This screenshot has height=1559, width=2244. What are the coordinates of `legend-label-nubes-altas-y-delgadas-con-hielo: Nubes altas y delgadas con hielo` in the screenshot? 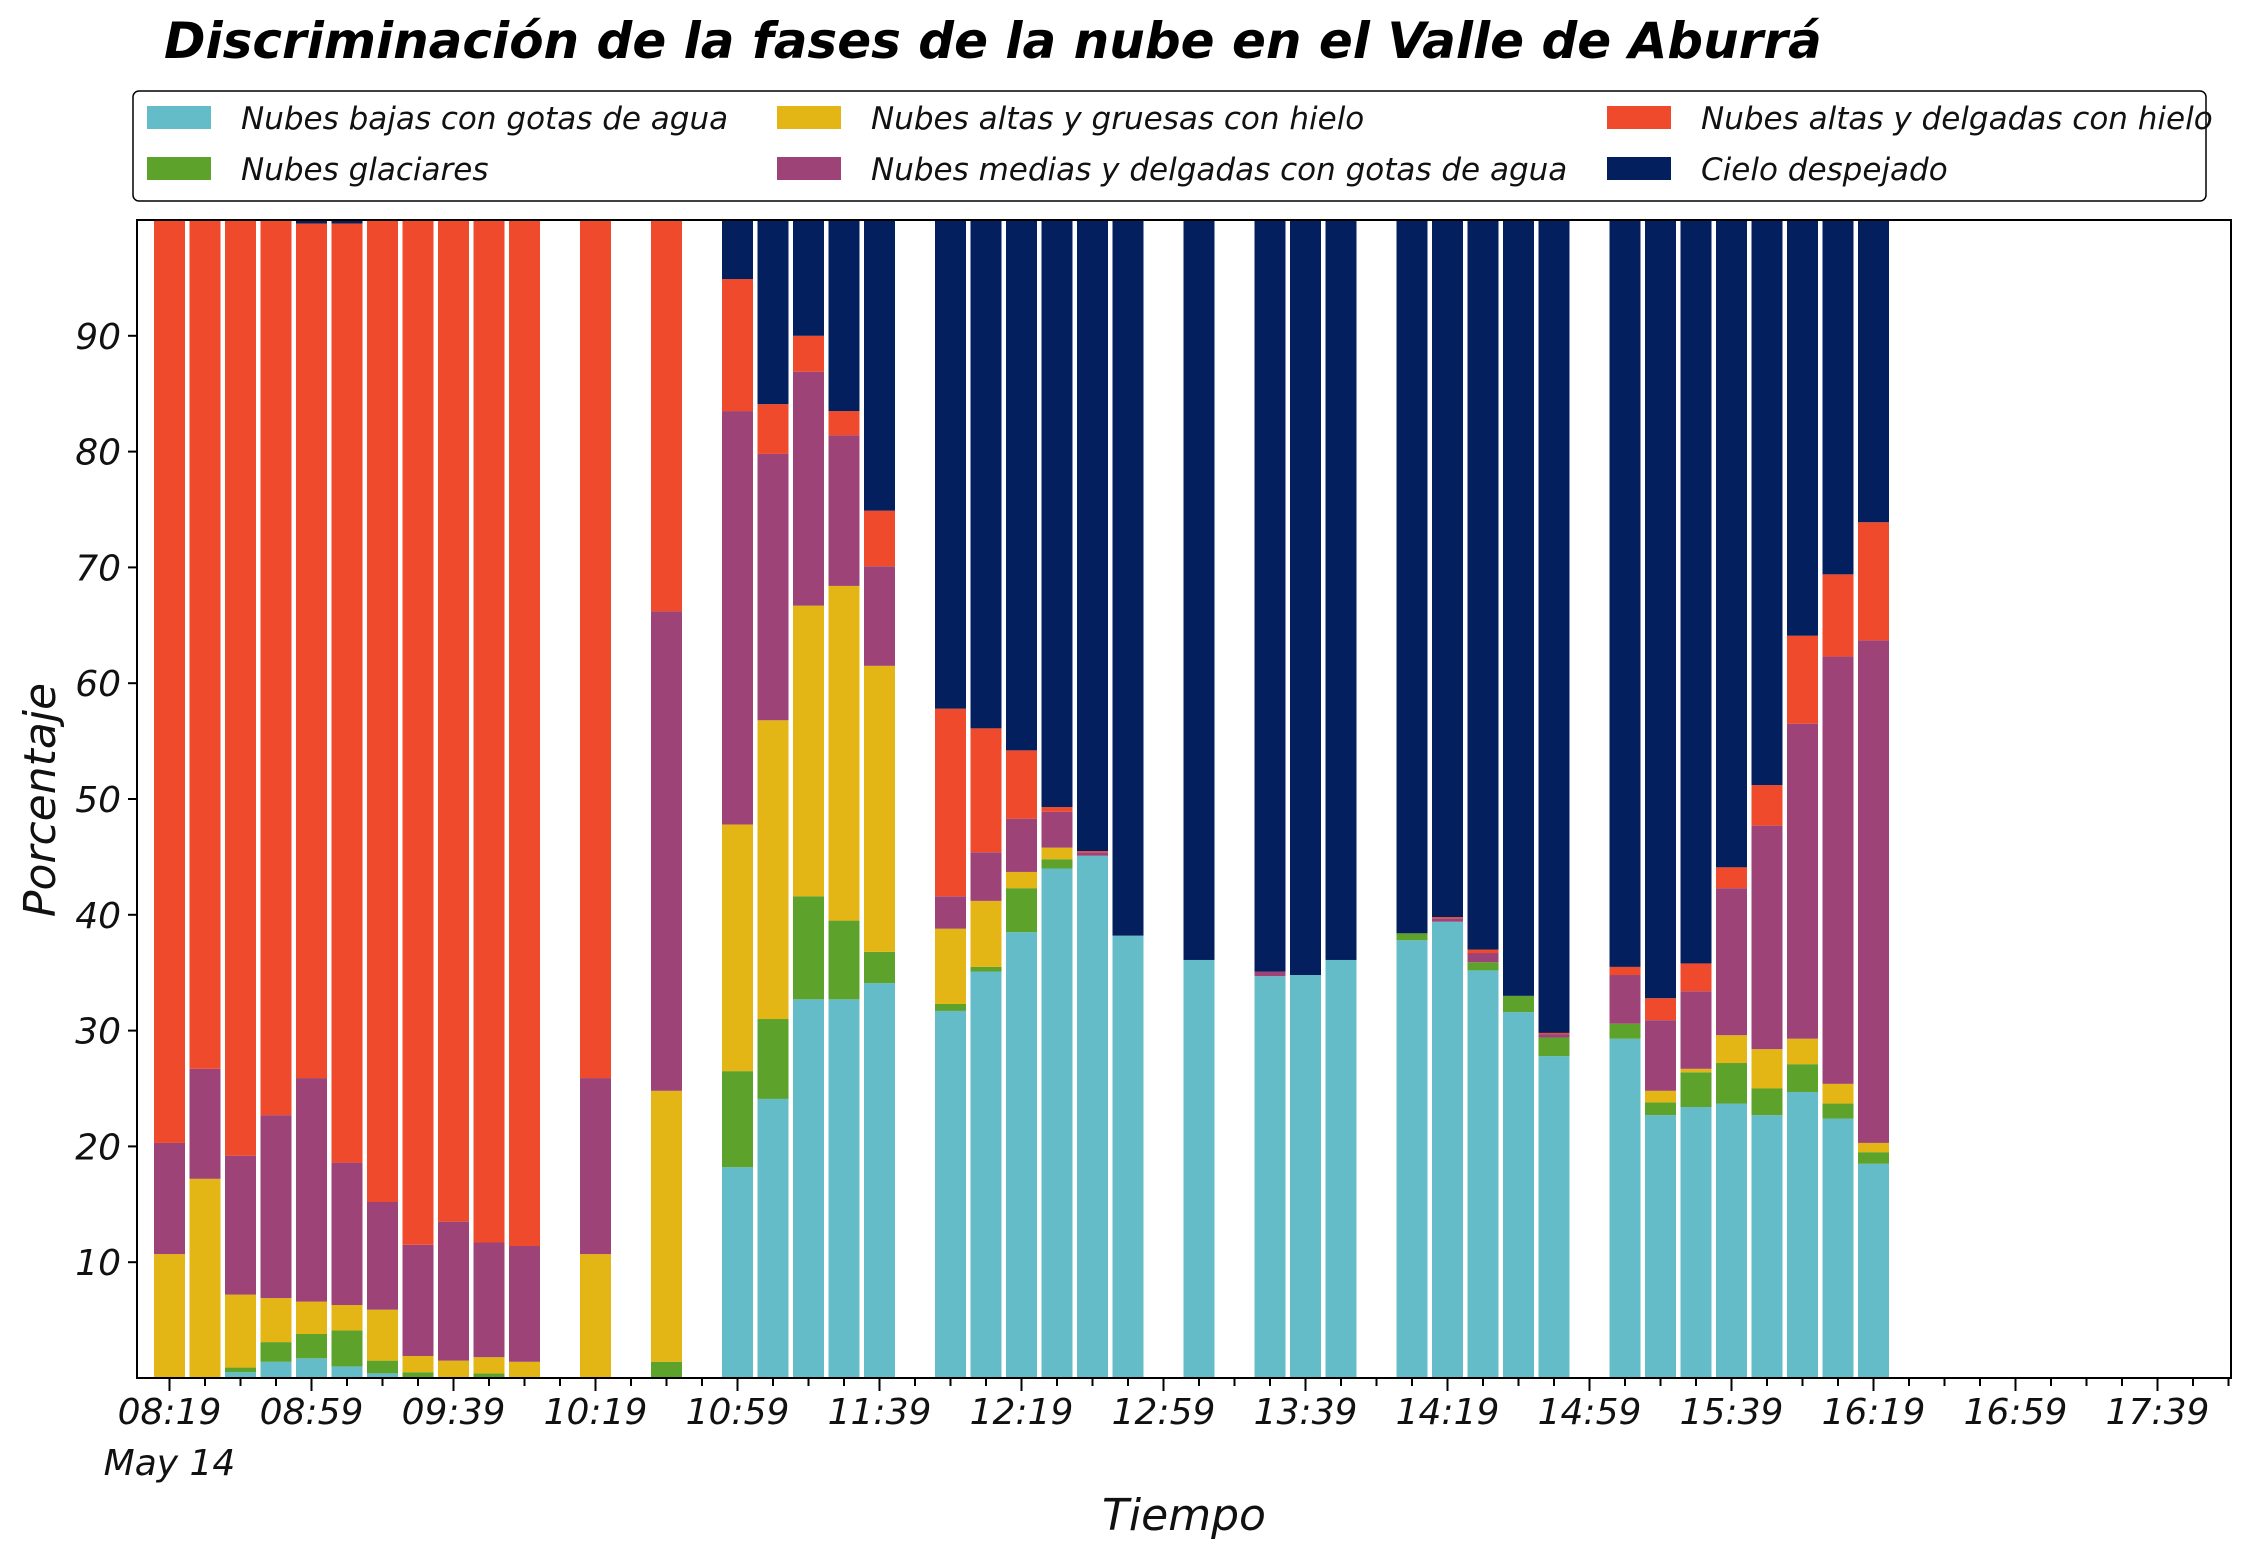 It's located at (1957, 119).